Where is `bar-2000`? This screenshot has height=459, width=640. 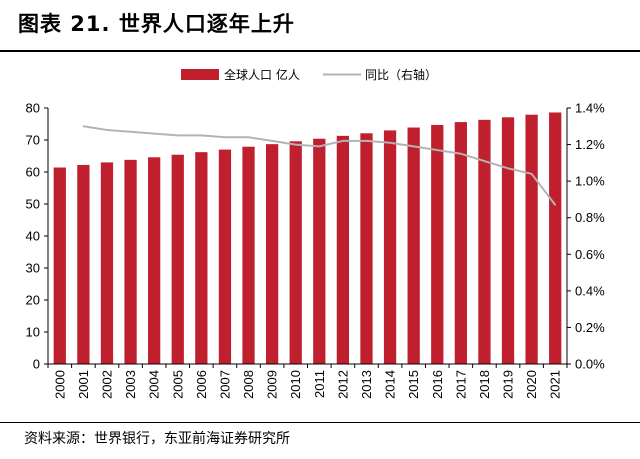 bar-2000 is located at coordinates (59, 265).